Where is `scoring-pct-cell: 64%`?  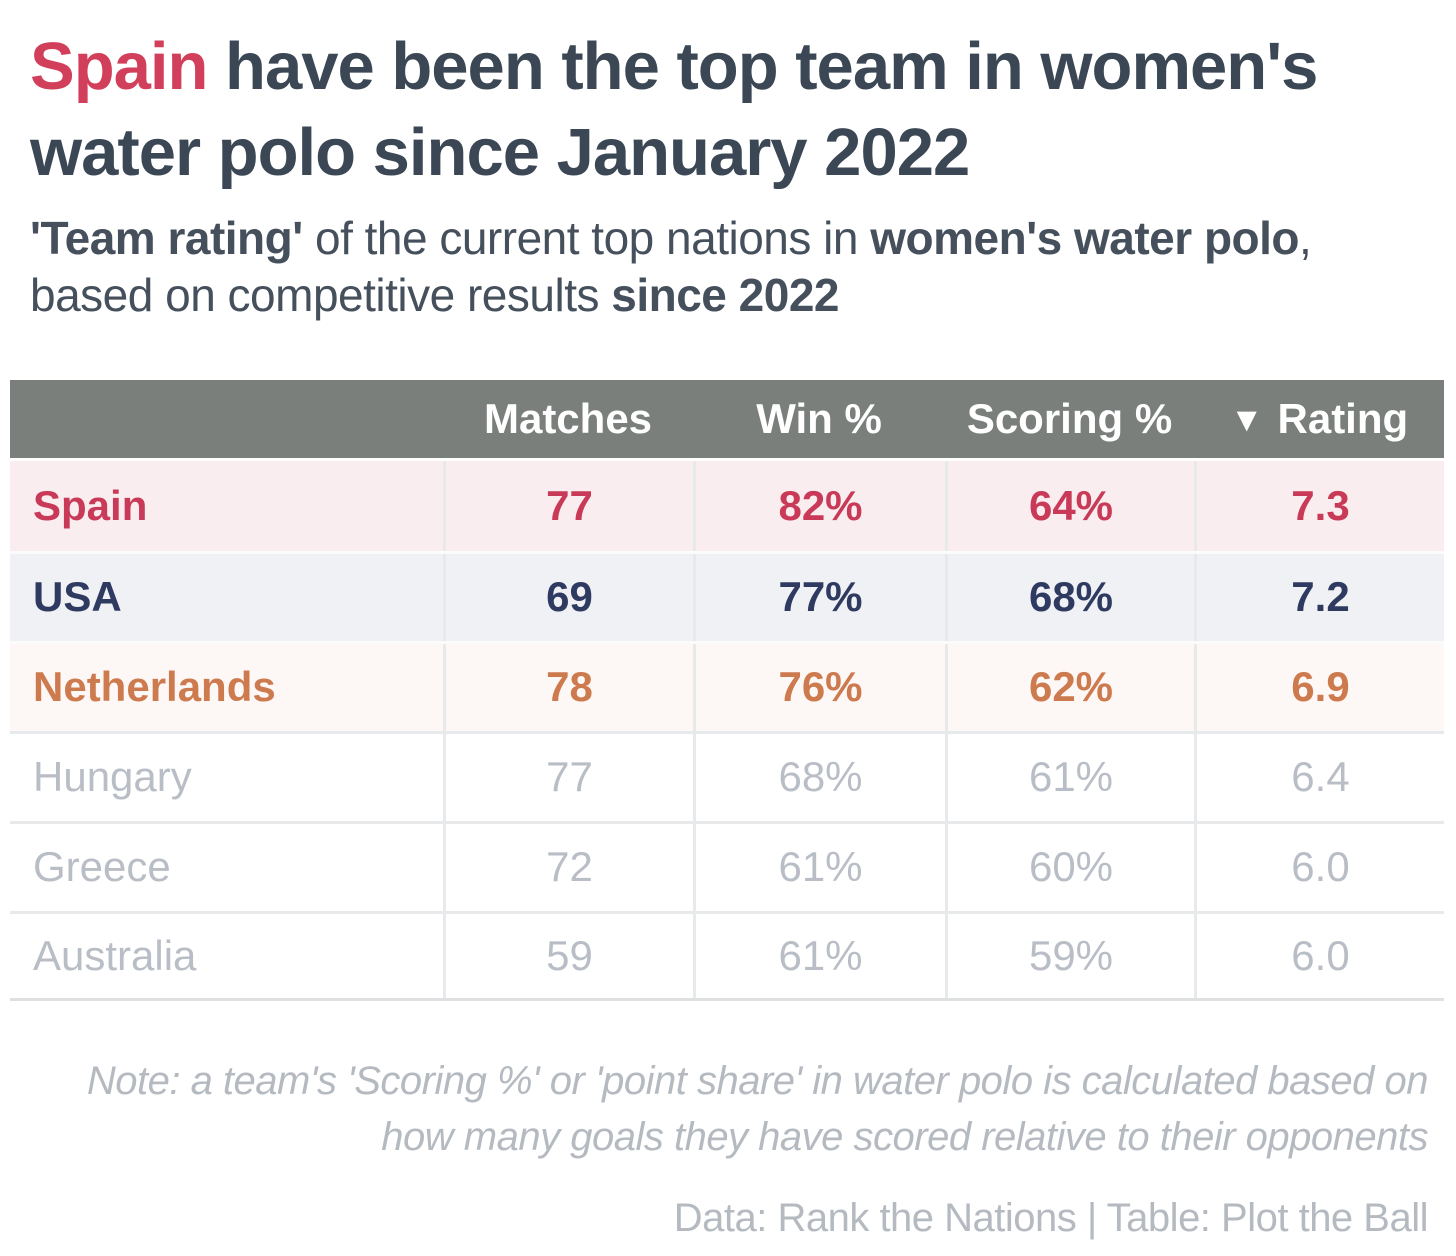
scoring-pct-cell: 64% is located at coordinates (1069, 505).